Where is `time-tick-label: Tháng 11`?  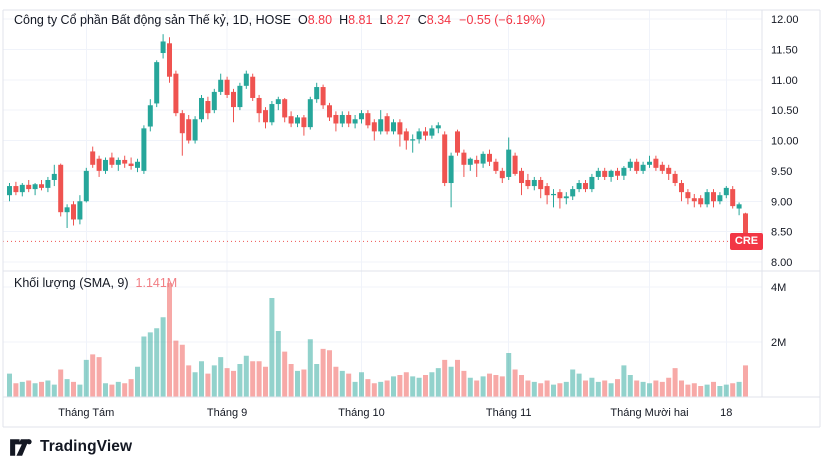
time-tick-label: Tháng 11 is located at coordinates (509, 413).